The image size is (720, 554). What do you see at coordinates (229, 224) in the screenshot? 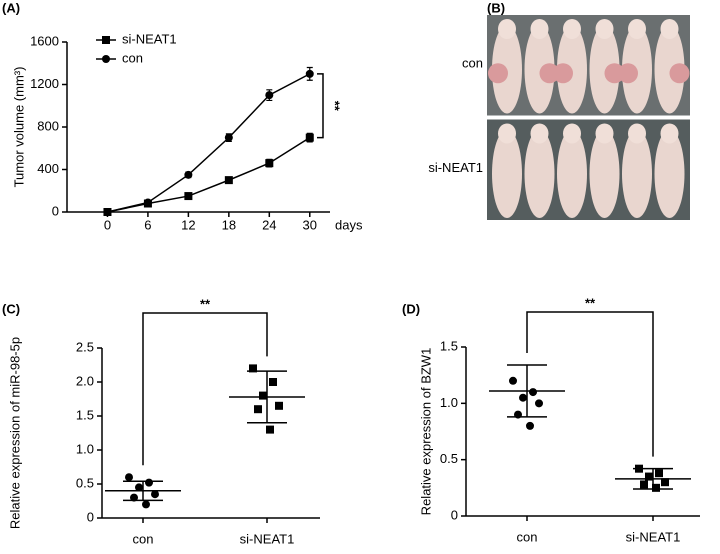
I see `x-tick-label: 18` at bounding box center [229, 224].